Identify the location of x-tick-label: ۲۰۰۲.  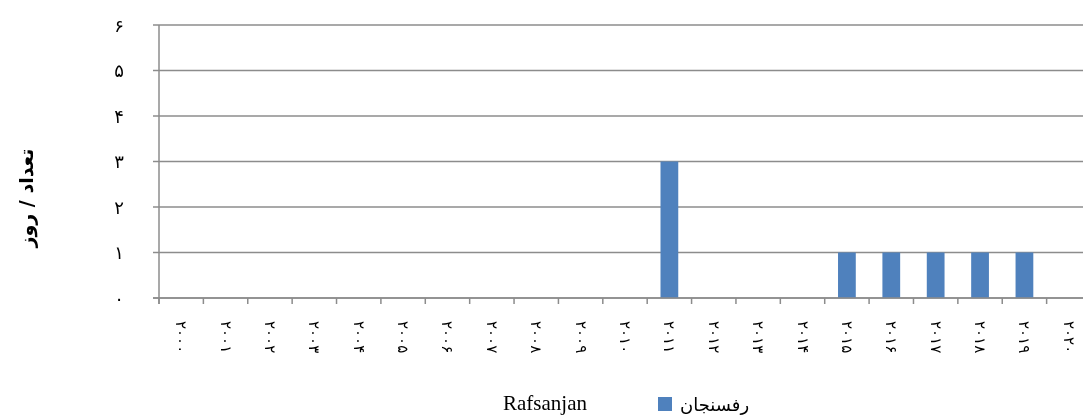
(269, 337).